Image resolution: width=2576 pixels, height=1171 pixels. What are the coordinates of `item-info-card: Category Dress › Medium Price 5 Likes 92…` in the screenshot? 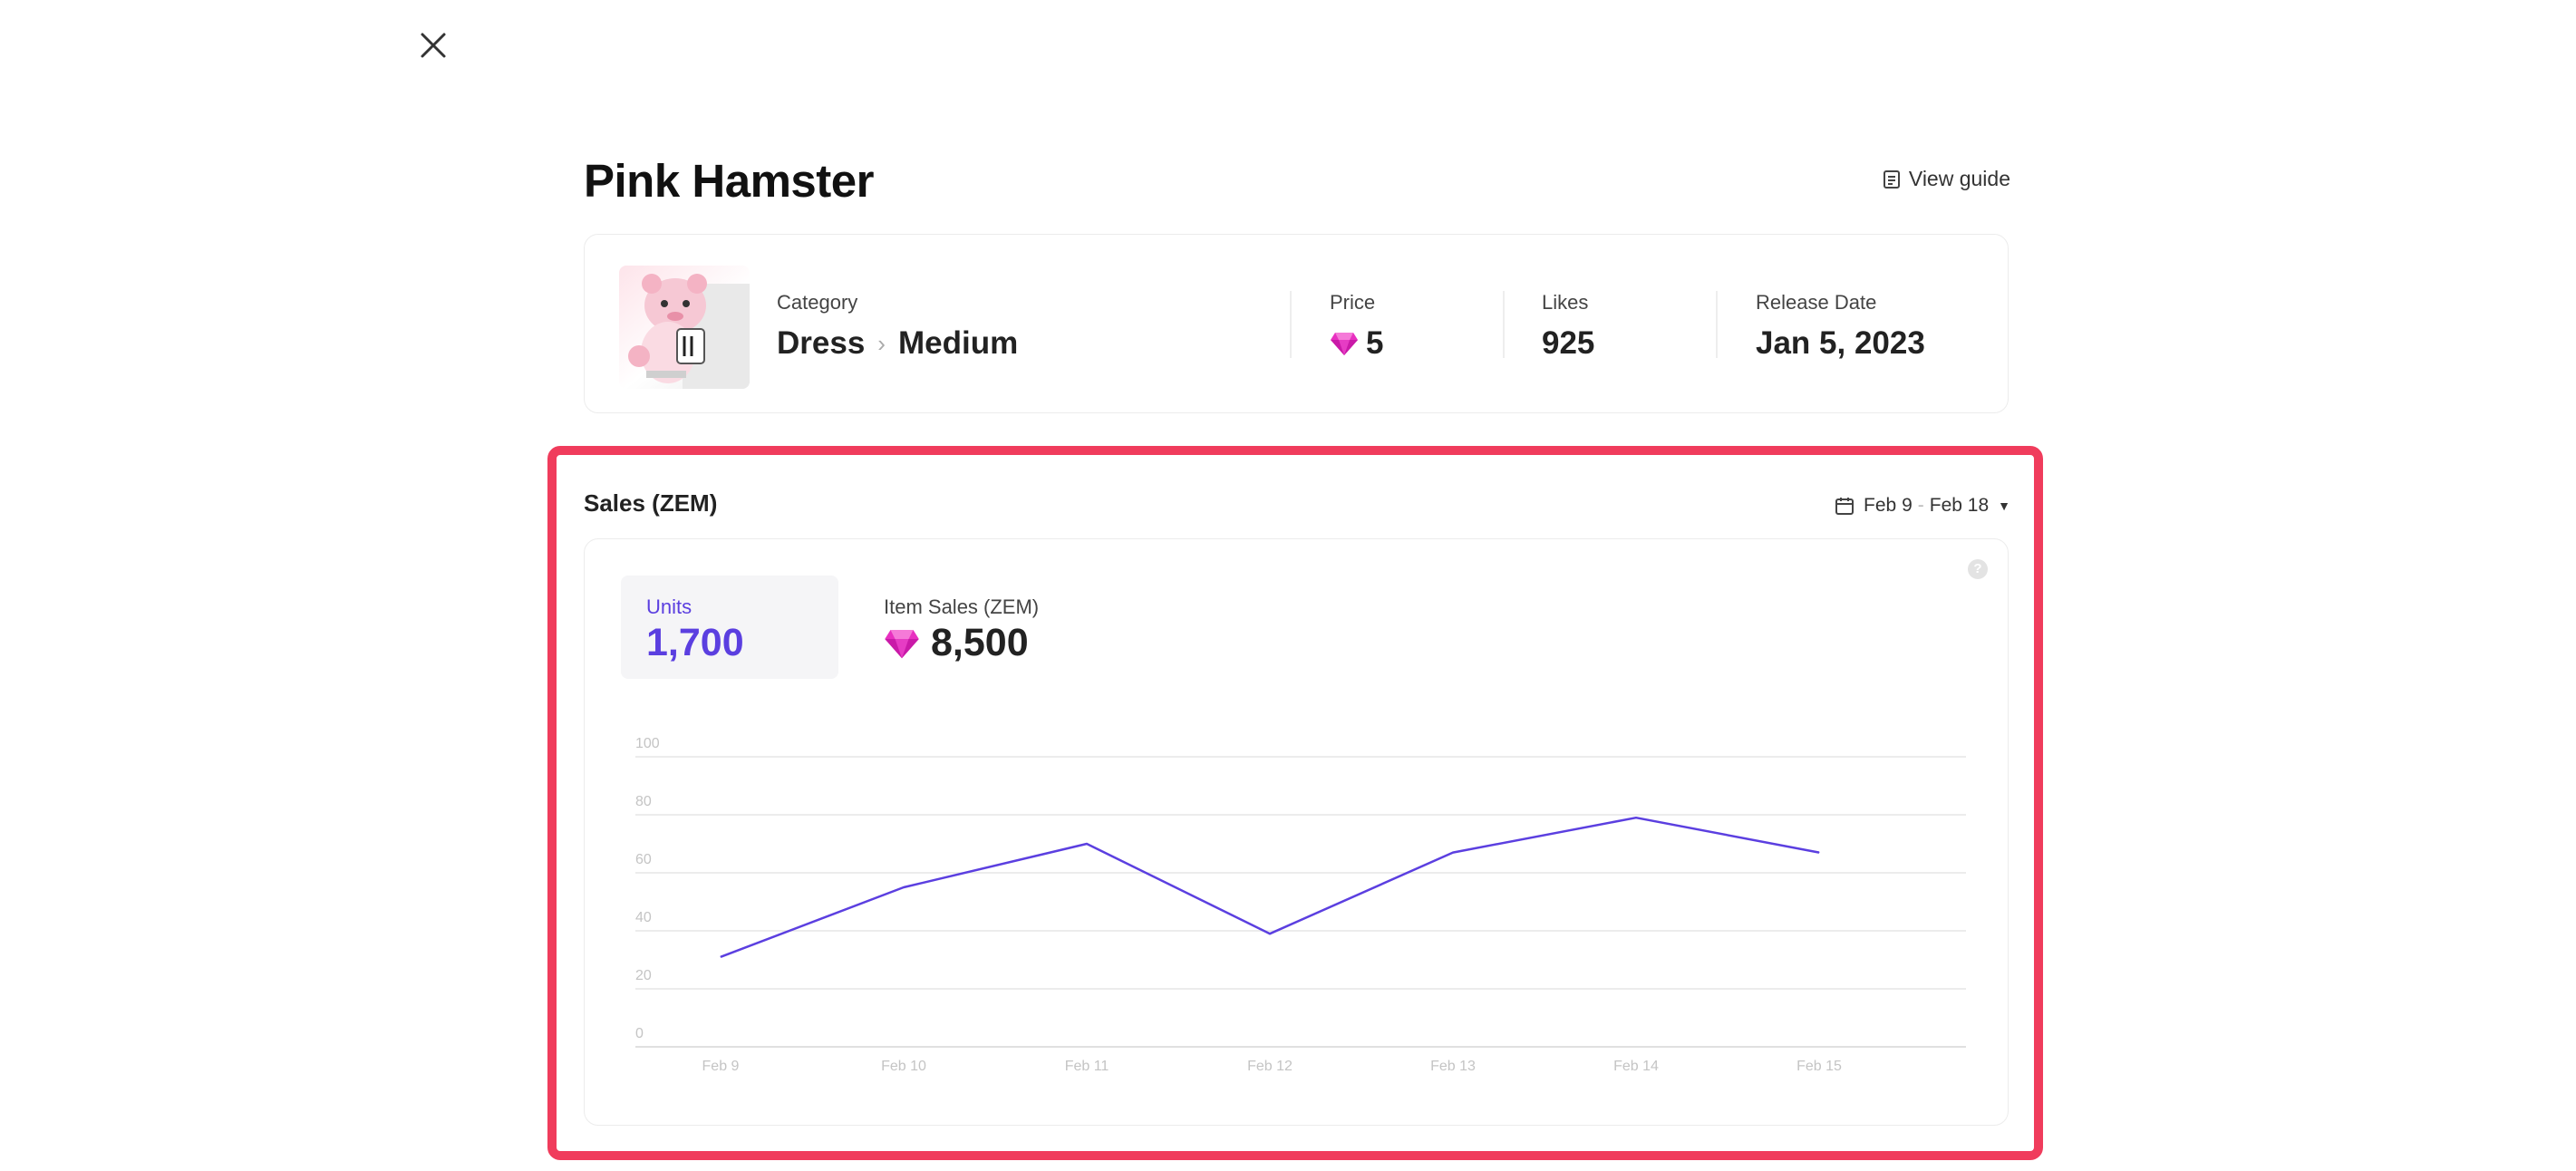 It's located at (1296, 324).